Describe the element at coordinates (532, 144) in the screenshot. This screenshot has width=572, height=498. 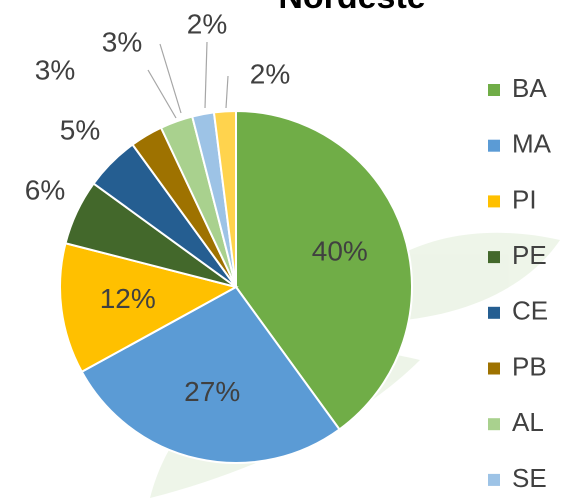
I see `legend-label: MA` at that location.